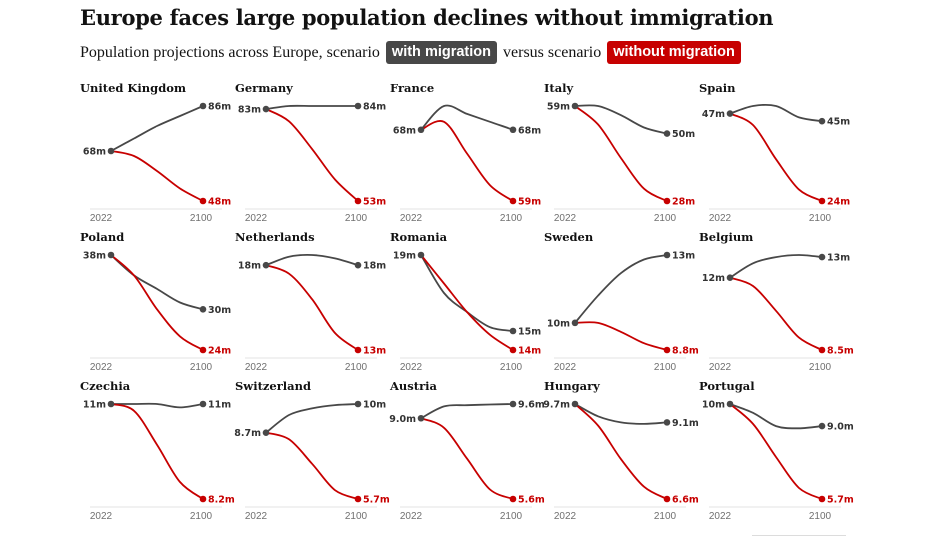 The width and height of the screenshot is (939, 539). Describe the element at coordinates (273, 386) in the screenshot. I see `panel-title: Switzerland` at that location.